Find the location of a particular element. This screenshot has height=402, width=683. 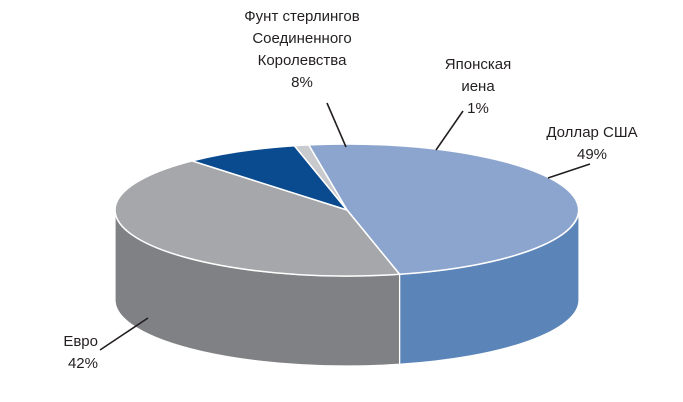

slice-label-0: Доллар США 49% is located at coordinates (591, 143).